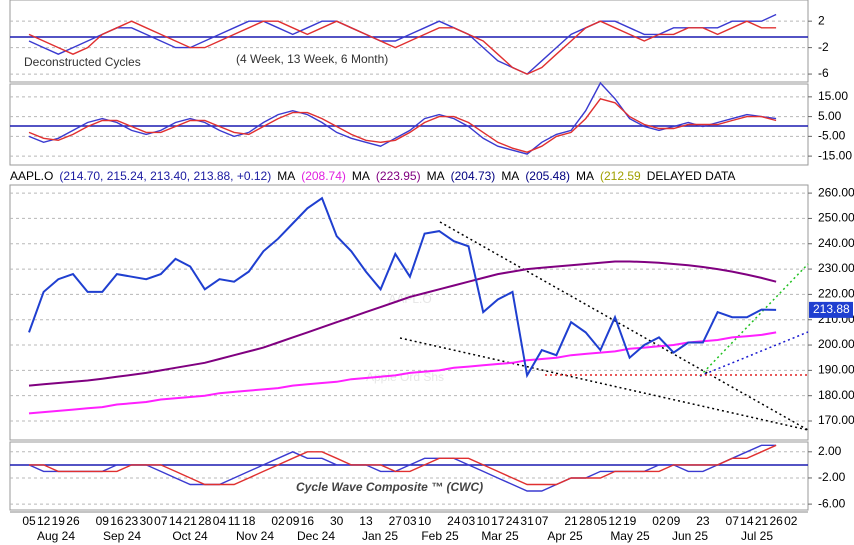 This screenshot has width=854, height=545. What do you see at coordinates (82, 62) in the screenshot?
I see `panel-title: Deconstructed Cycles` at bounding box center [82, 62].